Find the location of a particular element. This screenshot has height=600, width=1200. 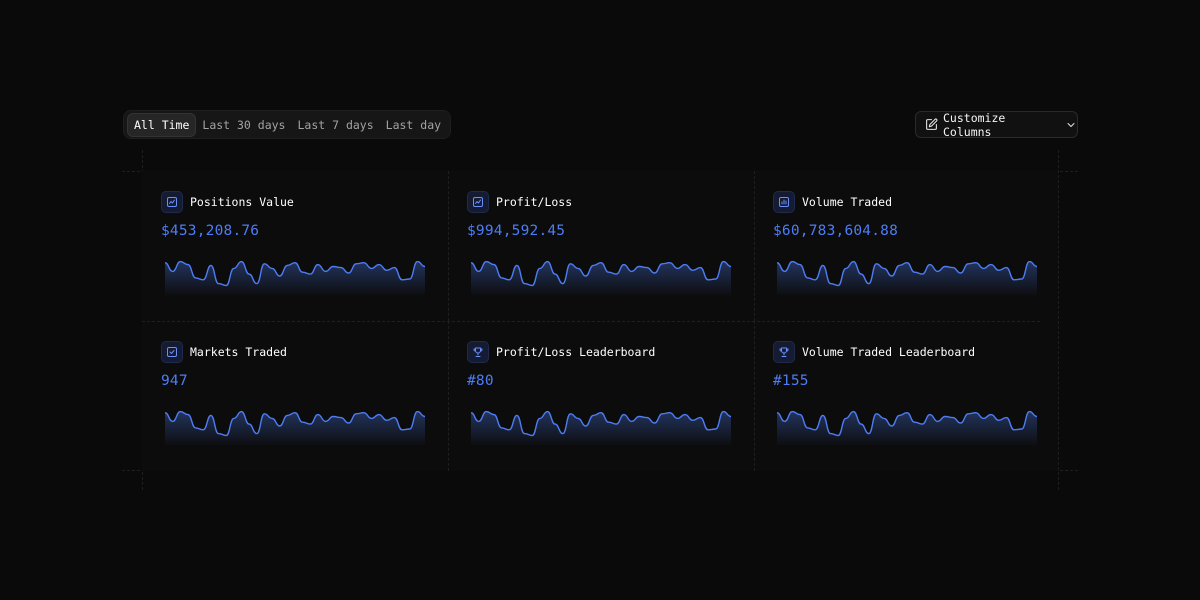

card-title: Positions Value is located at coordinates (242, 202).